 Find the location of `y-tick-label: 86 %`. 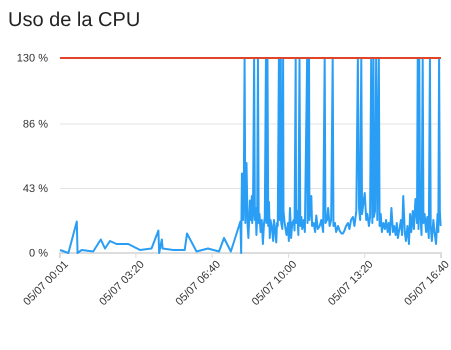

y-tick-label: 86 % is located at coordinates (35, 124).